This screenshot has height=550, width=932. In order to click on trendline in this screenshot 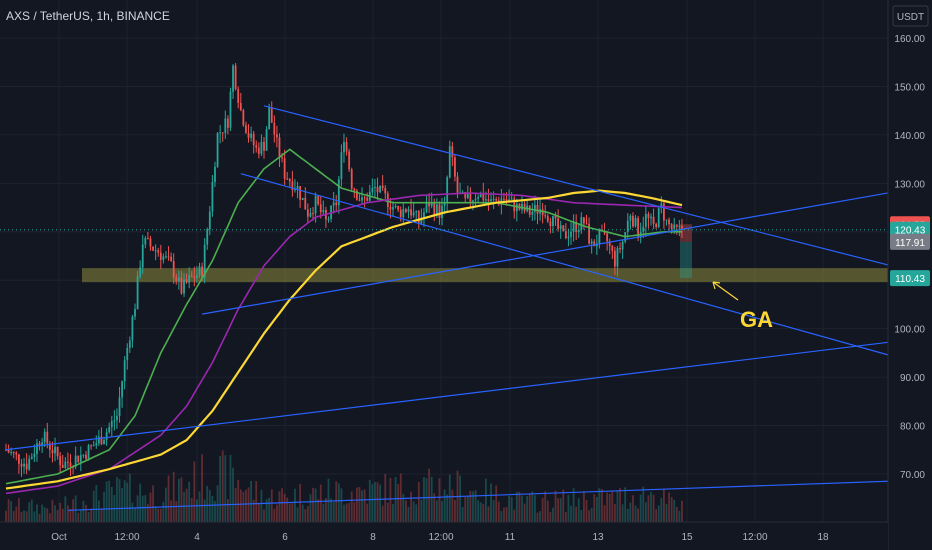, I will do `click(478, 495)`.